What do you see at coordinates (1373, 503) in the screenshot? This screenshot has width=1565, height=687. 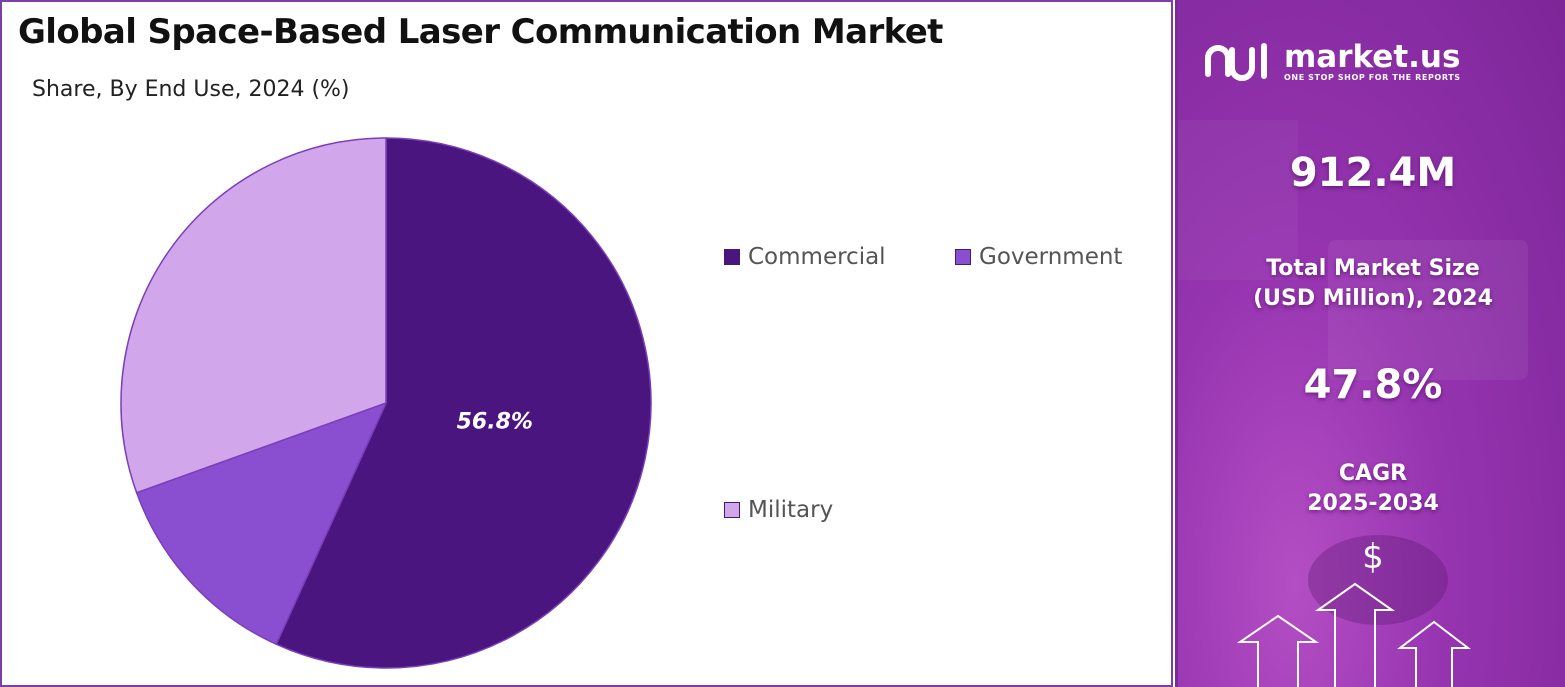 I see `cagr-period: 2025-2034` at bounding box center [1373, 503].